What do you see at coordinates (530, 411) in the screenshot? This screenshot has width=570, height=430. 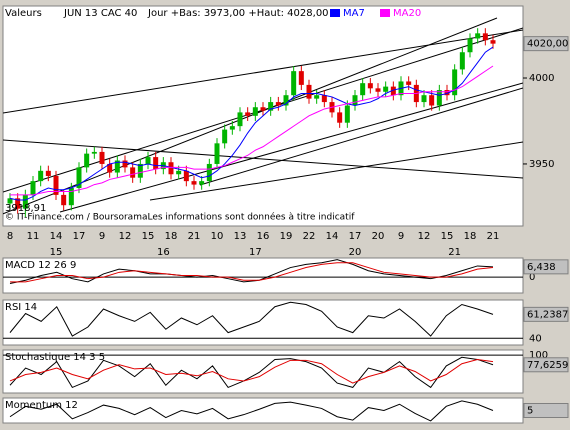 I see `value-label: 5` at bounding box center [530, 411].